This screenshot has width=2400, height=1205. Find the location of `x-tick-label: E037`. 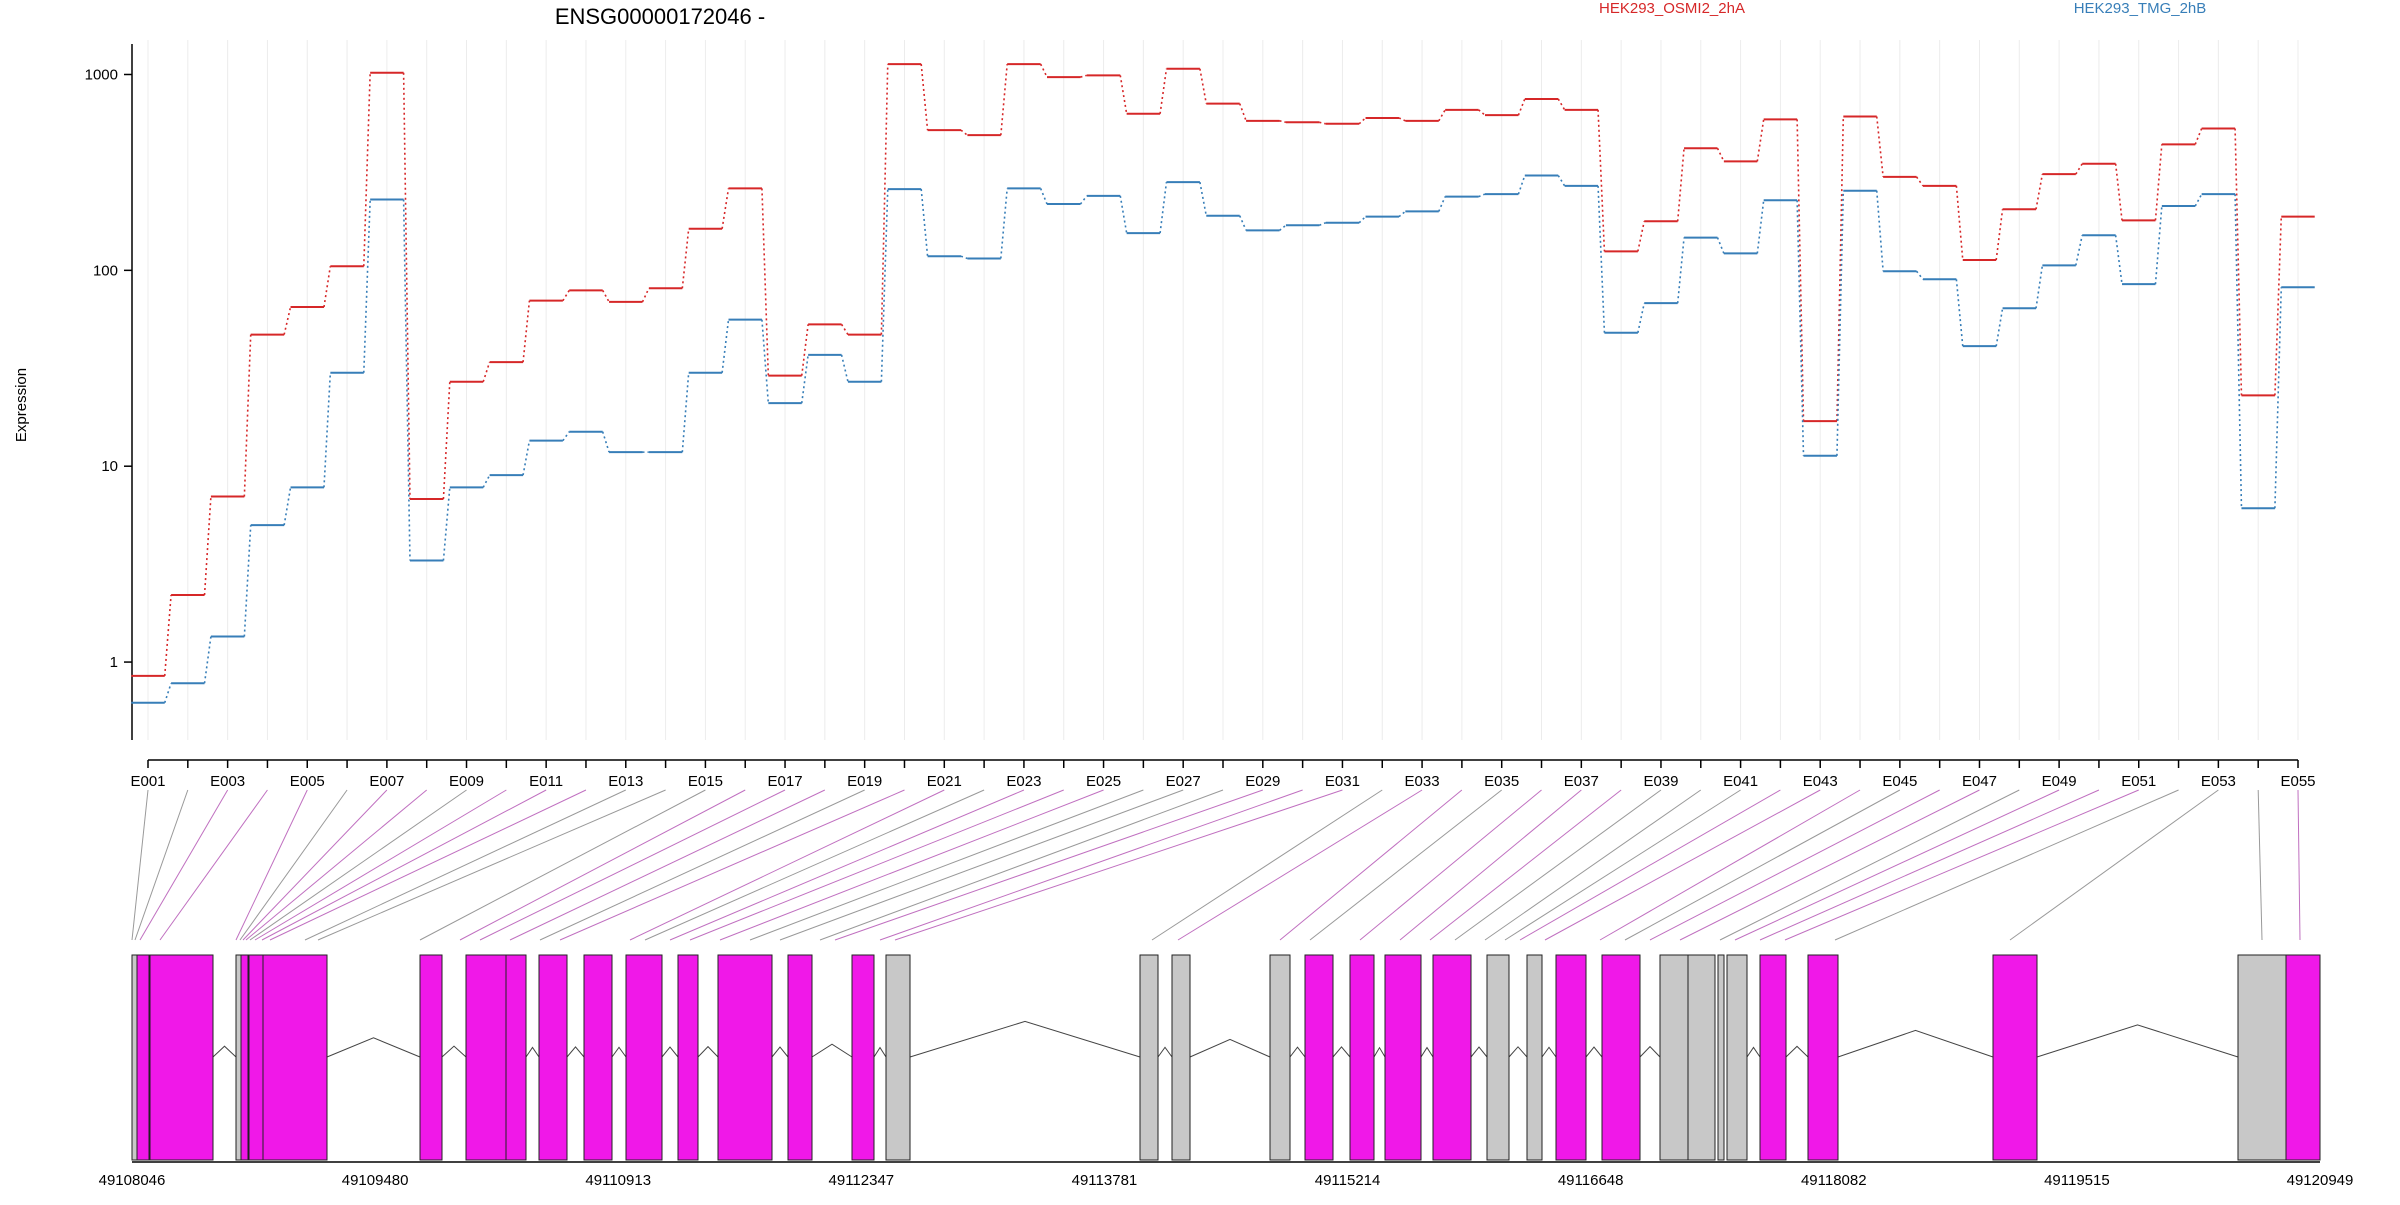

x-tick-label: E037 is located at coordinates (1581, 781).